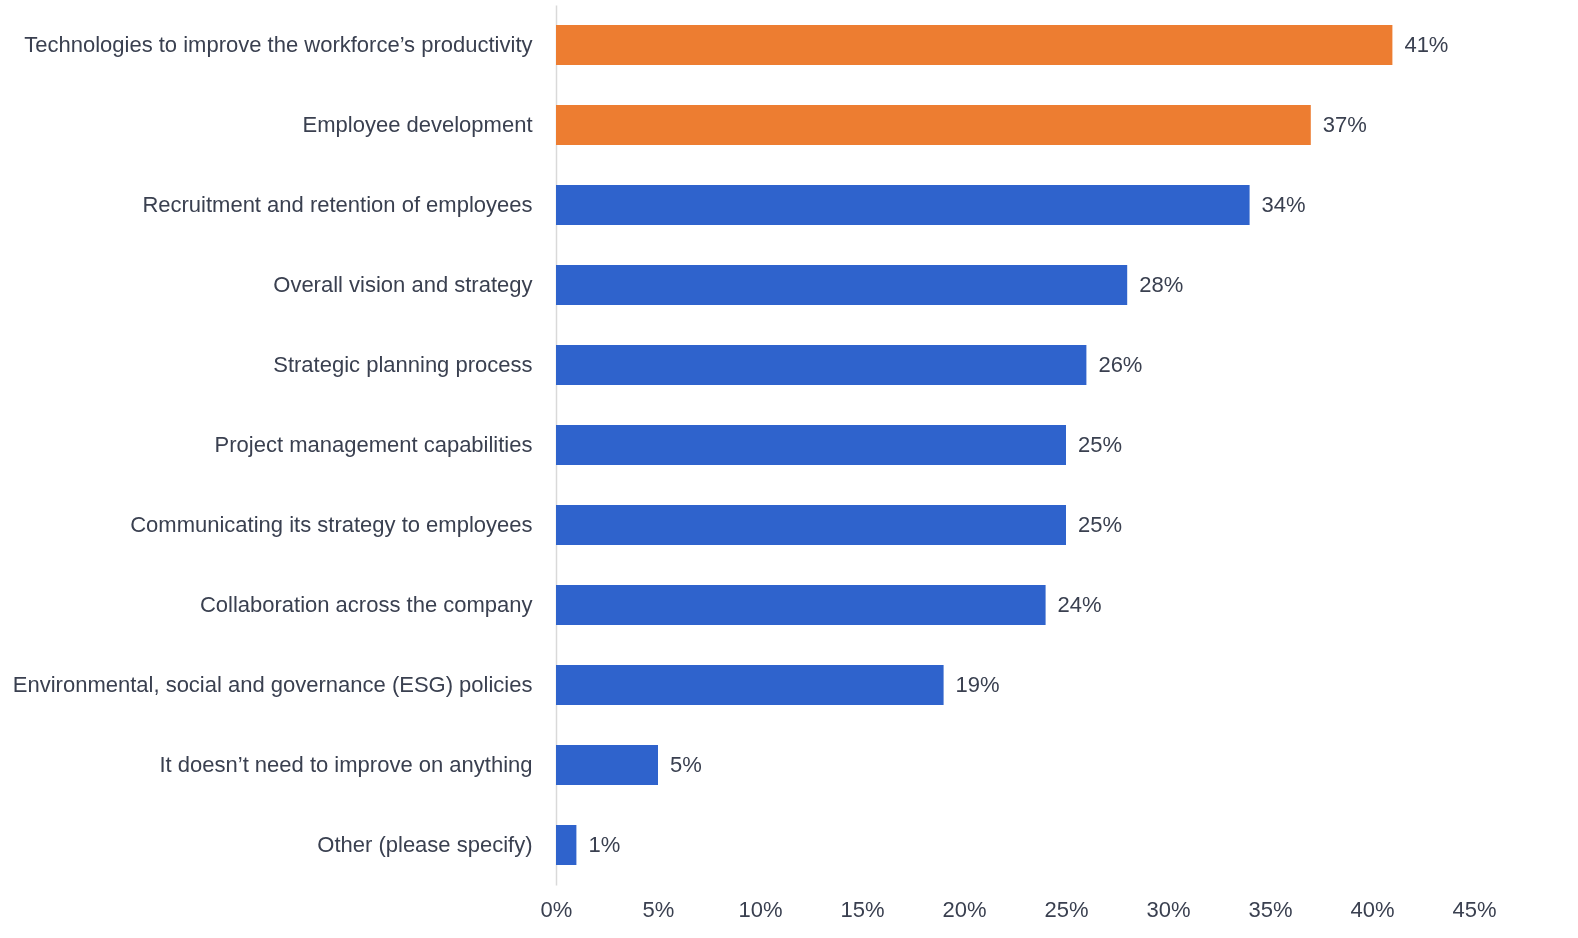 This screenshot has height=938, width=1578. What do you see at coordinates (760, 909) in the screenshot?
I see `x-tick-label: 10%` at bounding box center [760, 909].